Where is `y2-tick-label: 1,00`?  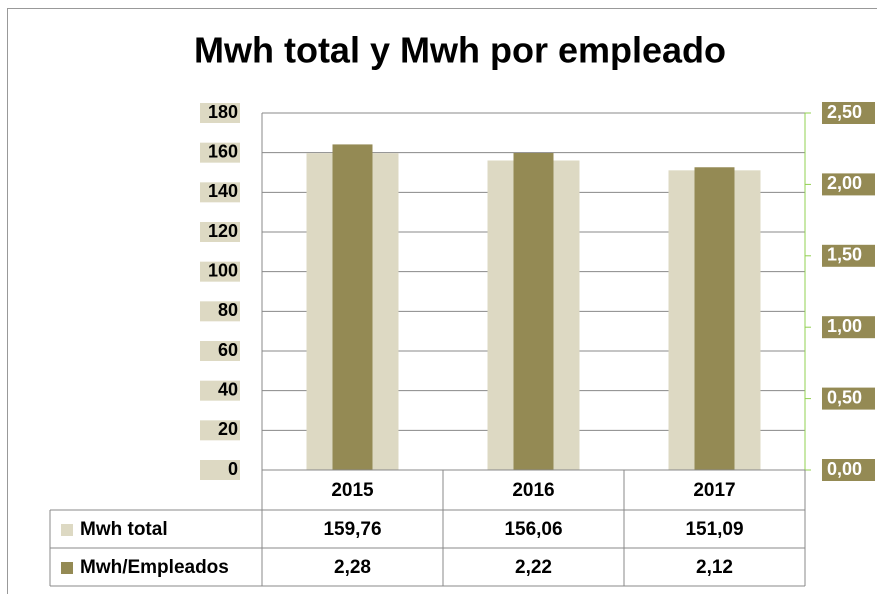 y2-tick-label: 1,00 is located at coordinates (844, 326).